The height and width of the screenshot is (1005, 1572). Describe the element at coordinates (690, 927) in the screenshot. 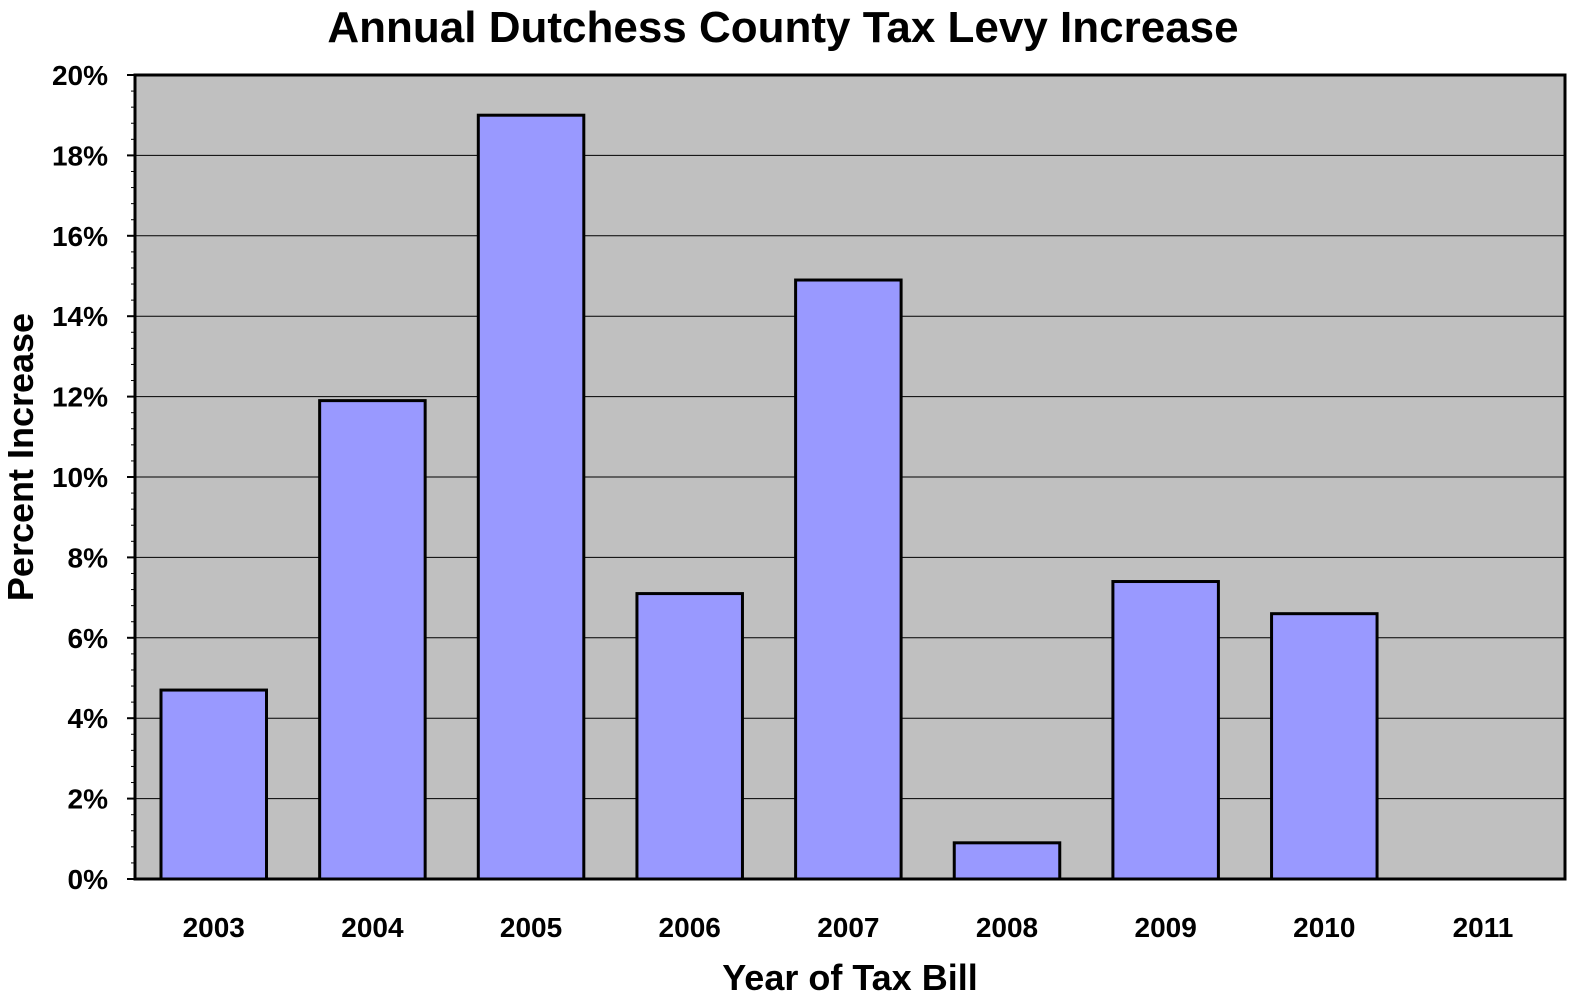

I see `x-tick-label: 2006` at that location.